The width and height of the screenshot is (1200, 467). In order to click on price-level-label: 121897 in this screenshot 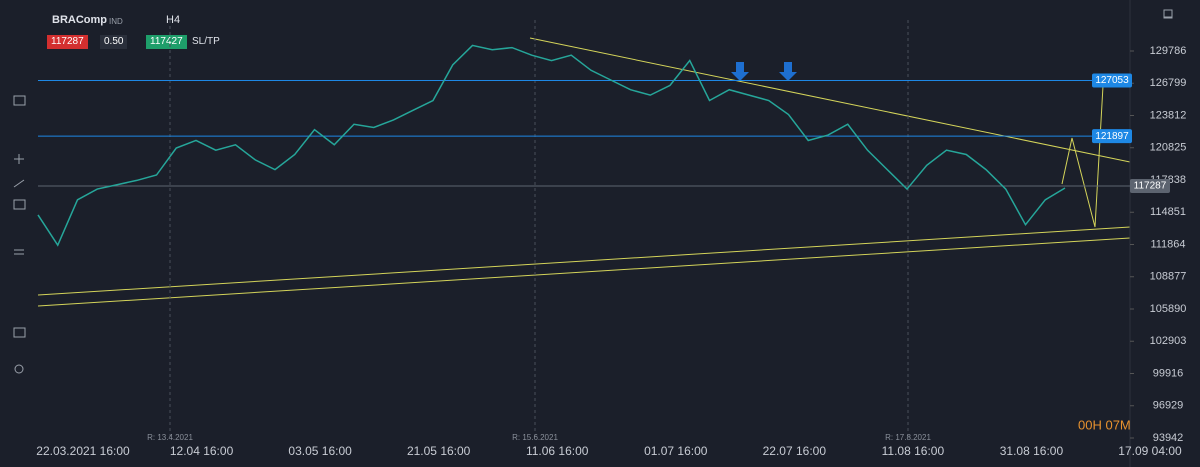, I will do `click(1112, 136)`.